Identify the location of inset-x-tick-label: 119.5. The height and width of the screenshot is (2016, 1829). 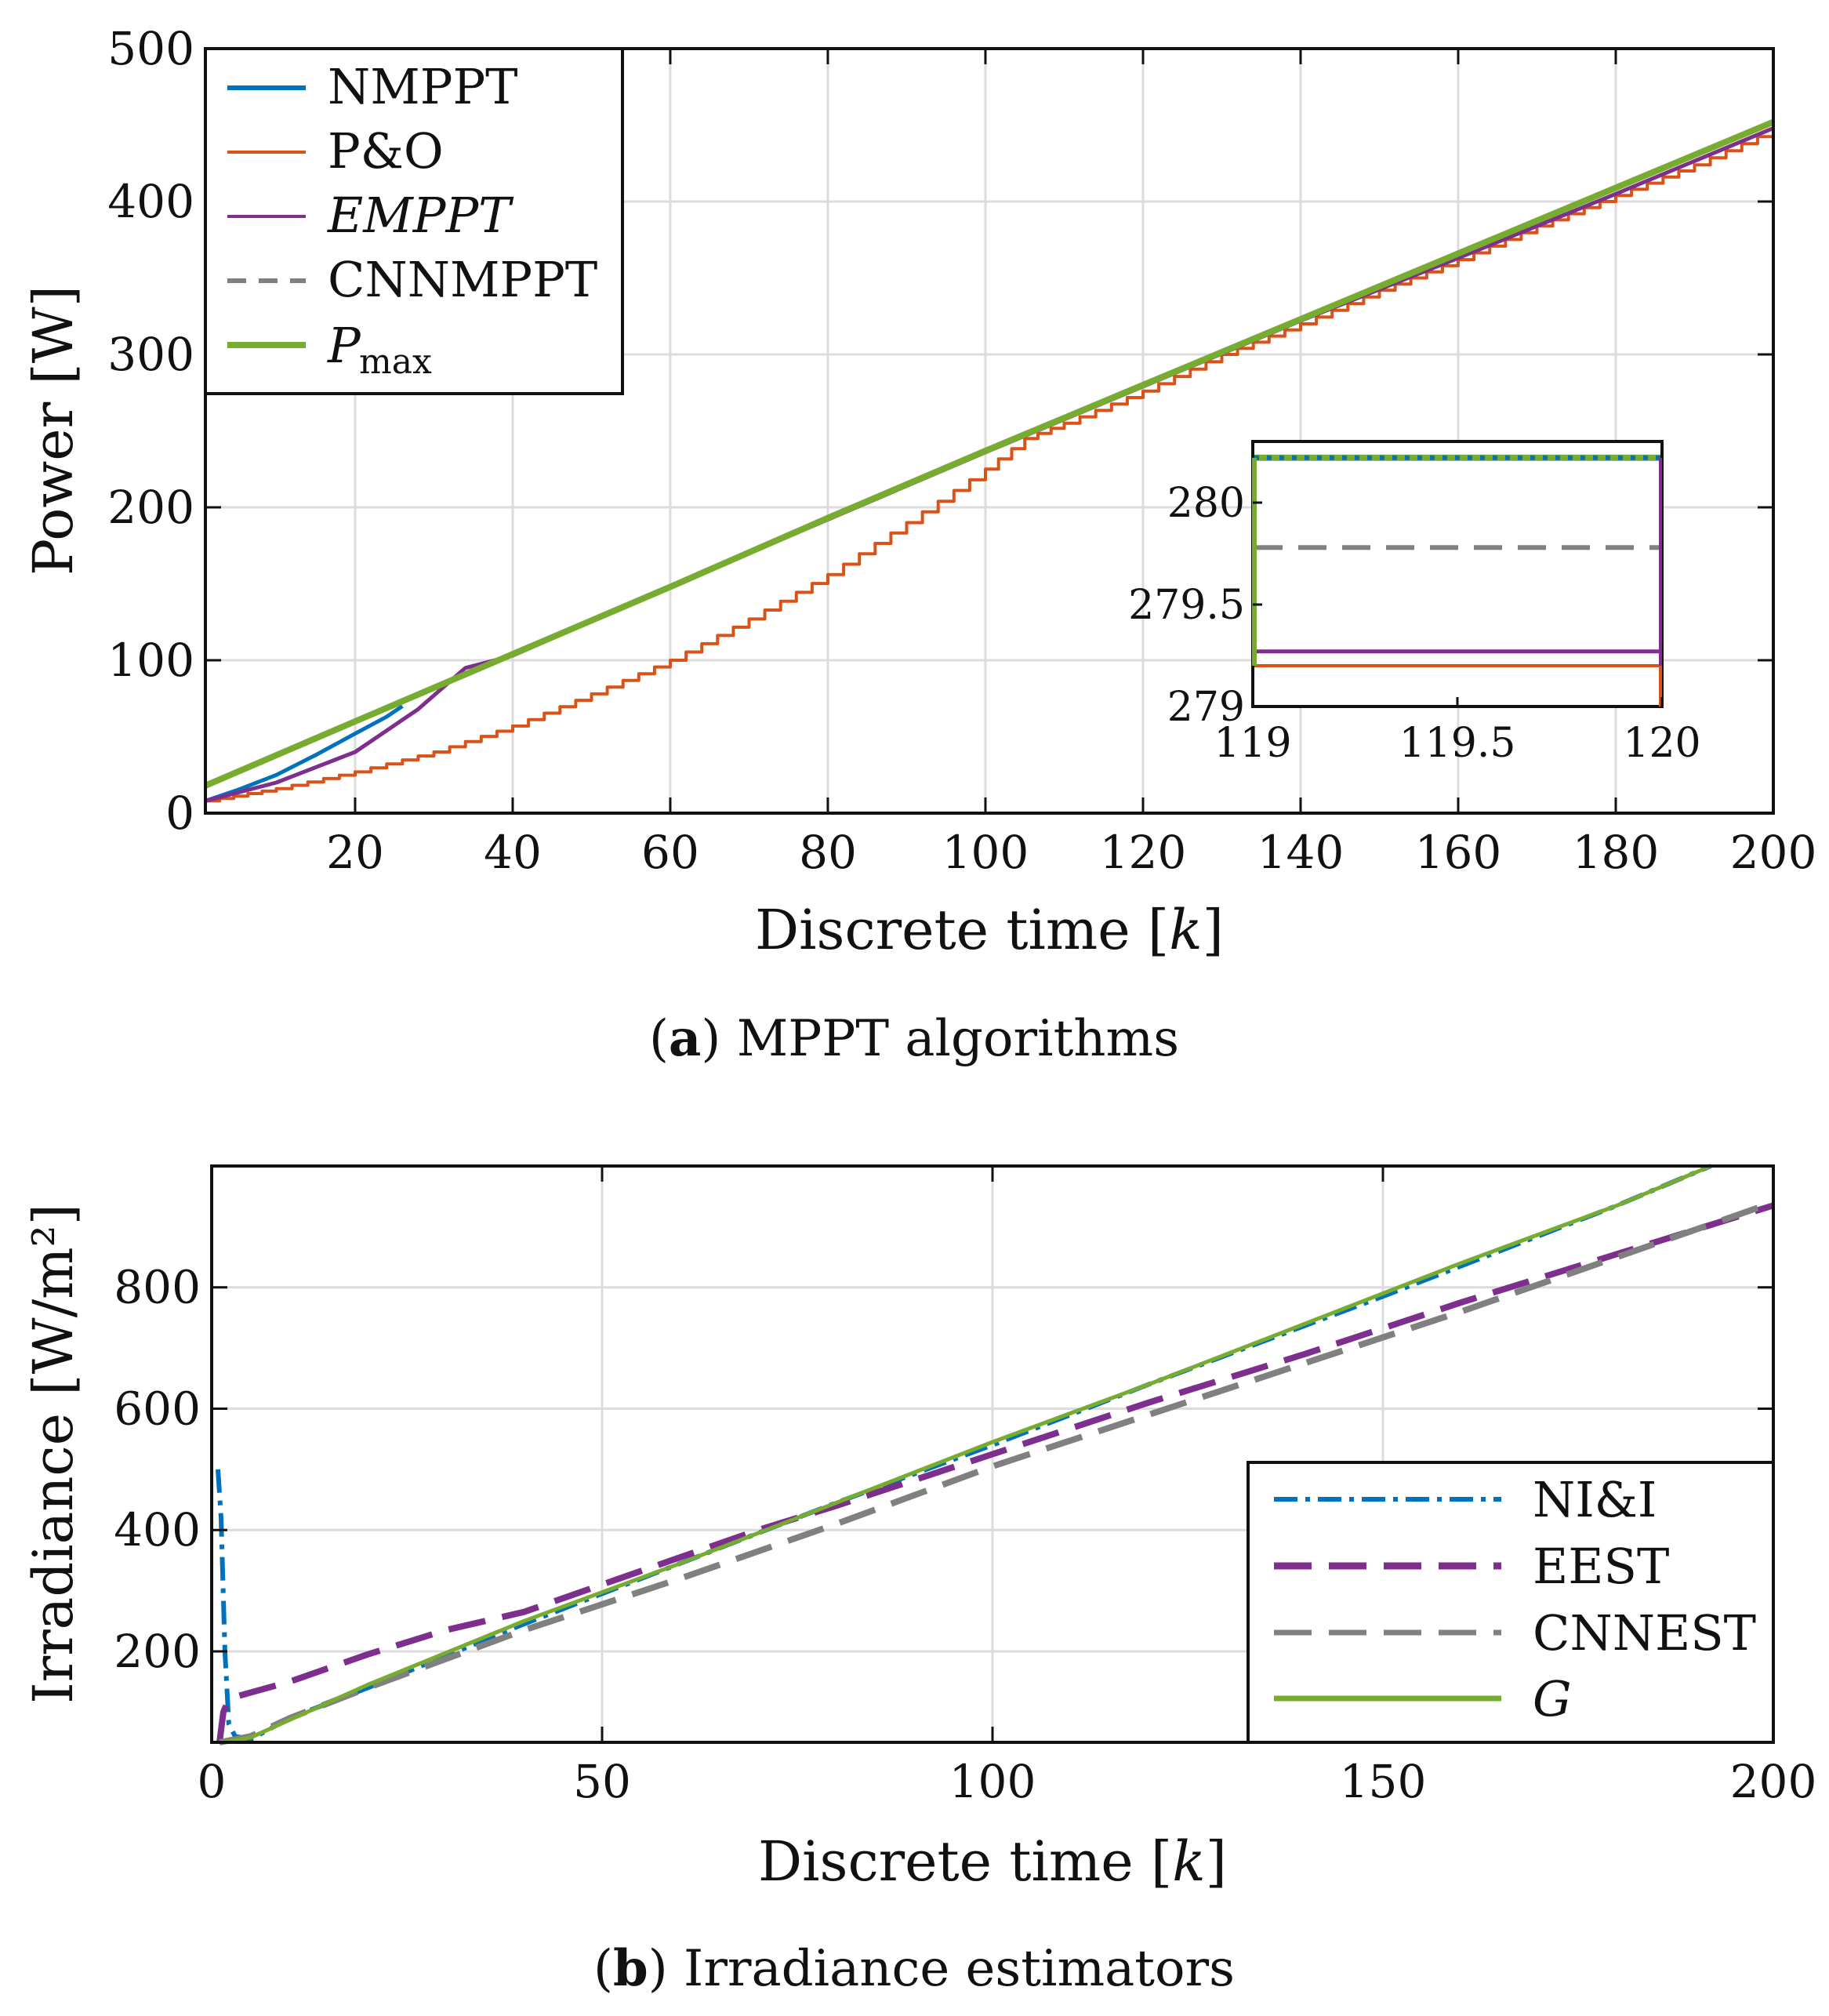
(1458, 743).